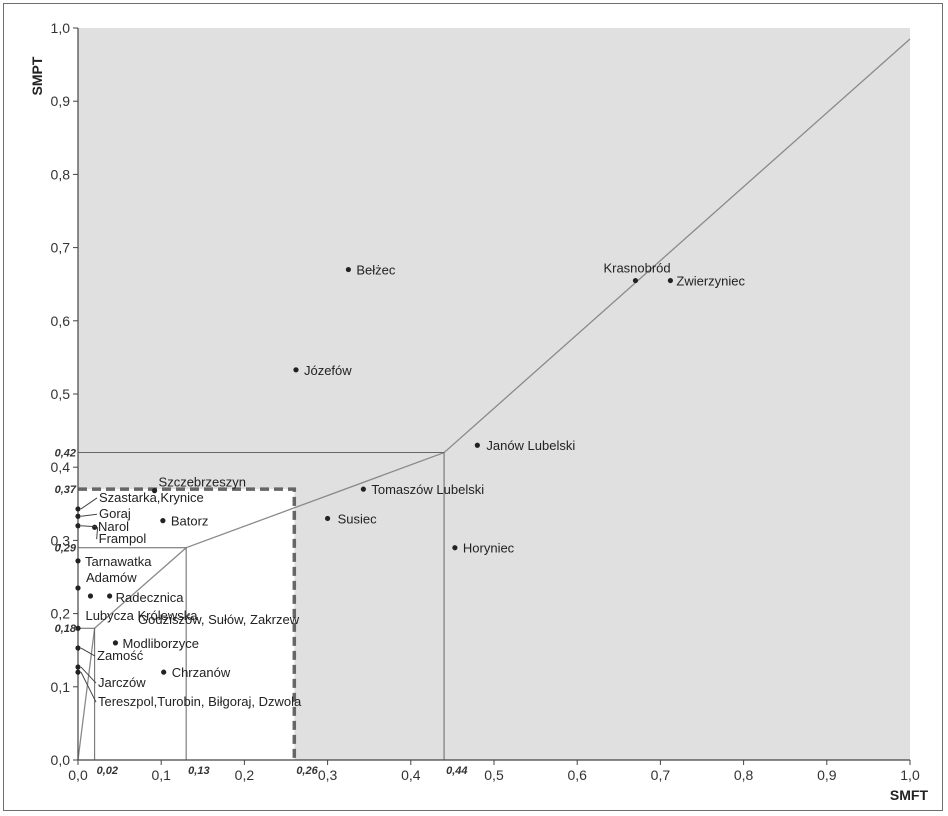 This screenshot has width=948, height=816. Describe the element at coordinates (78, 672) in the screenshot. I see `point-tereszpol-turobin-bi-goraj-dzwola` at that location.